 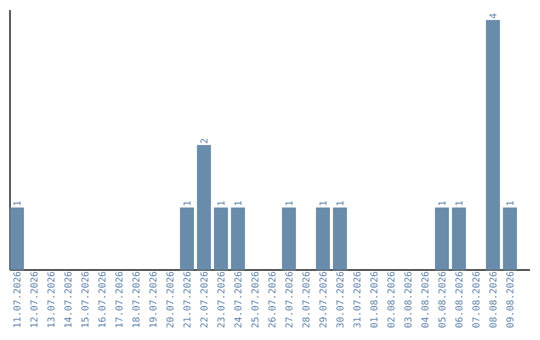 What do you see at coordinates (374, 300) in the screenshot?
I see `x-tick-label: 01.08.2026` at bounding box center [374, 300].